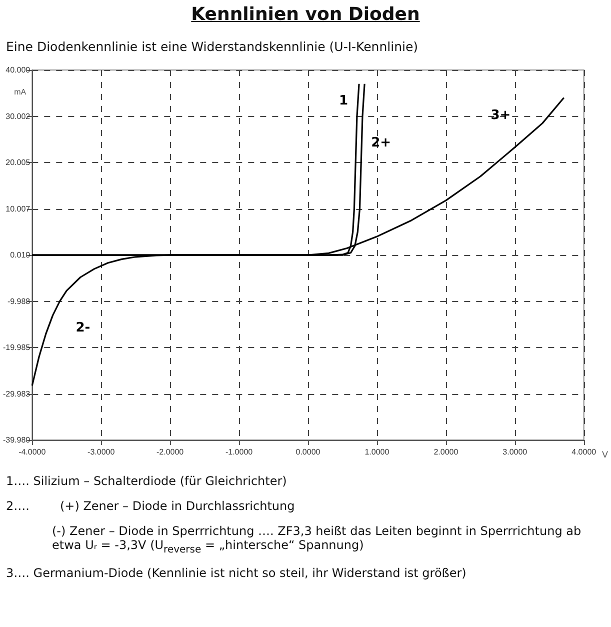 The height and width of the screenshot is (627, 611). What do you see at coordinates (102, 452) in the screenshot?
I see `x-tick-label: -3.0000` at bounding box center [102, 452].